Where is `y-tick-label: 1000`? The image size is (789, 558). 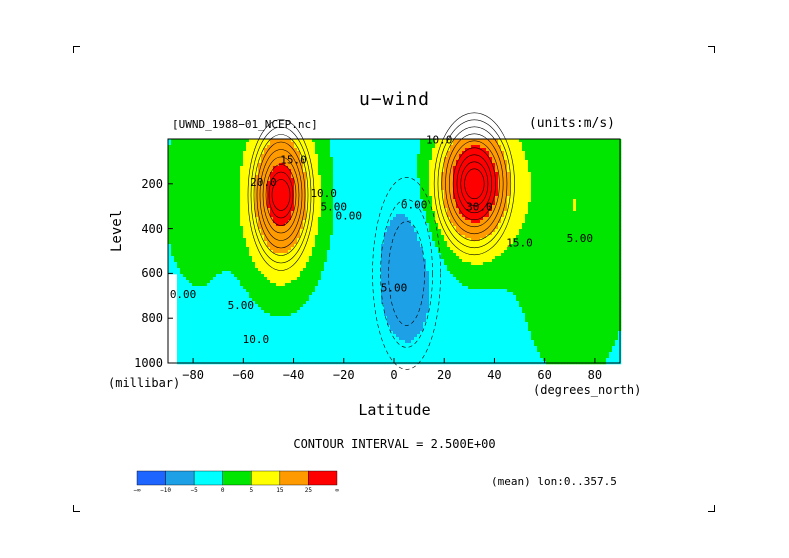
y-tick-label: 1000 is located at coordinates (148, 363).